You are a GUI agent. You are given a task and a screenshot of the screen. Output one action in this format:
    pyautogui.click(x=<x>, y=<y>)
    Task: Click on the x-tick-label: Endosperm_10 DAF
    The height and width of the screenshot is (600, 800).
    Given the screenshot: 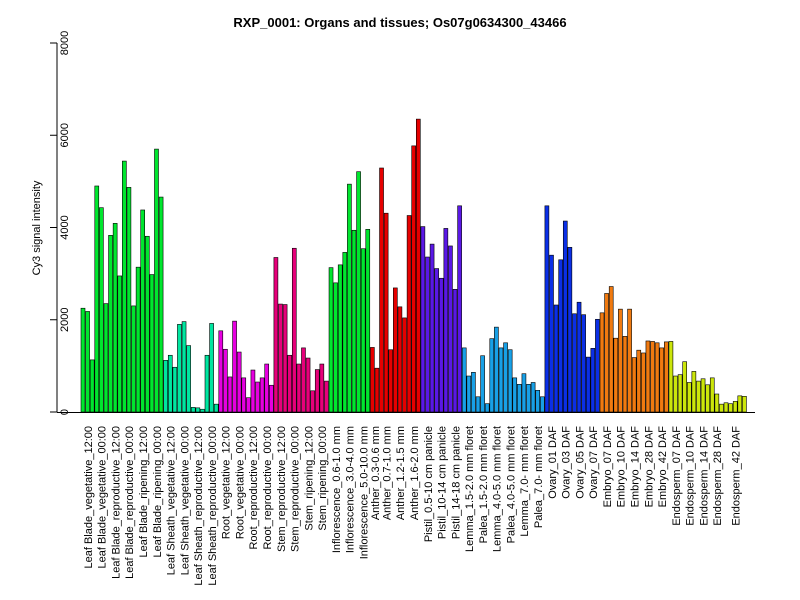 What is the action you would take?
    pyautogui.click(x=691, y=476)
    